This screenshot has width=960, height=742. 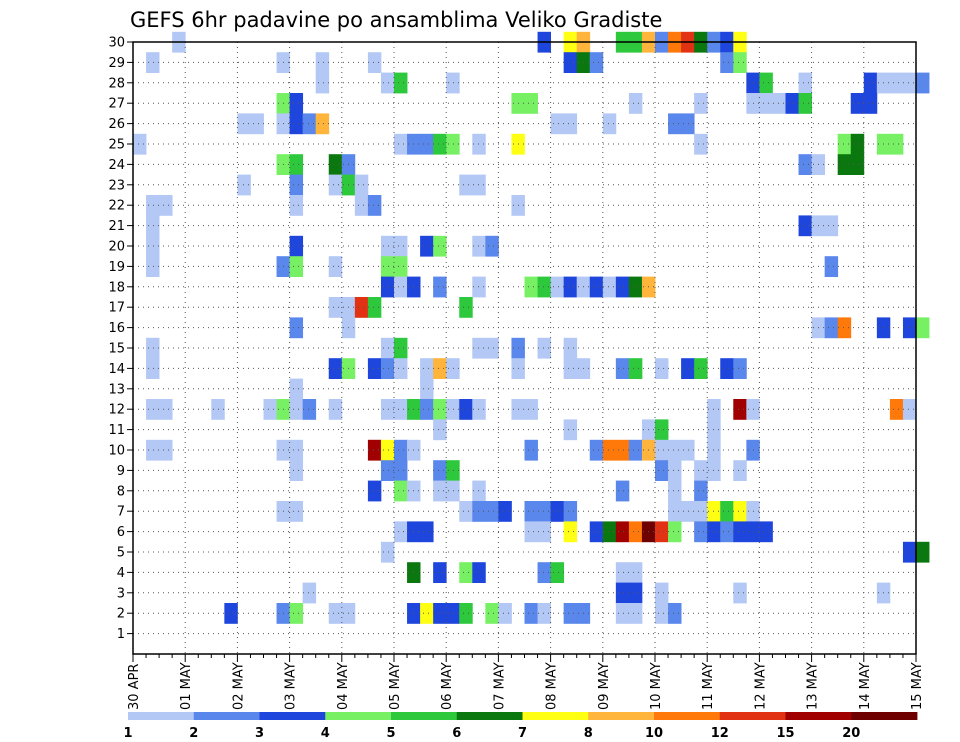 I want to click on x-tick-label: 06 MAY, so click(x=447, y=686).